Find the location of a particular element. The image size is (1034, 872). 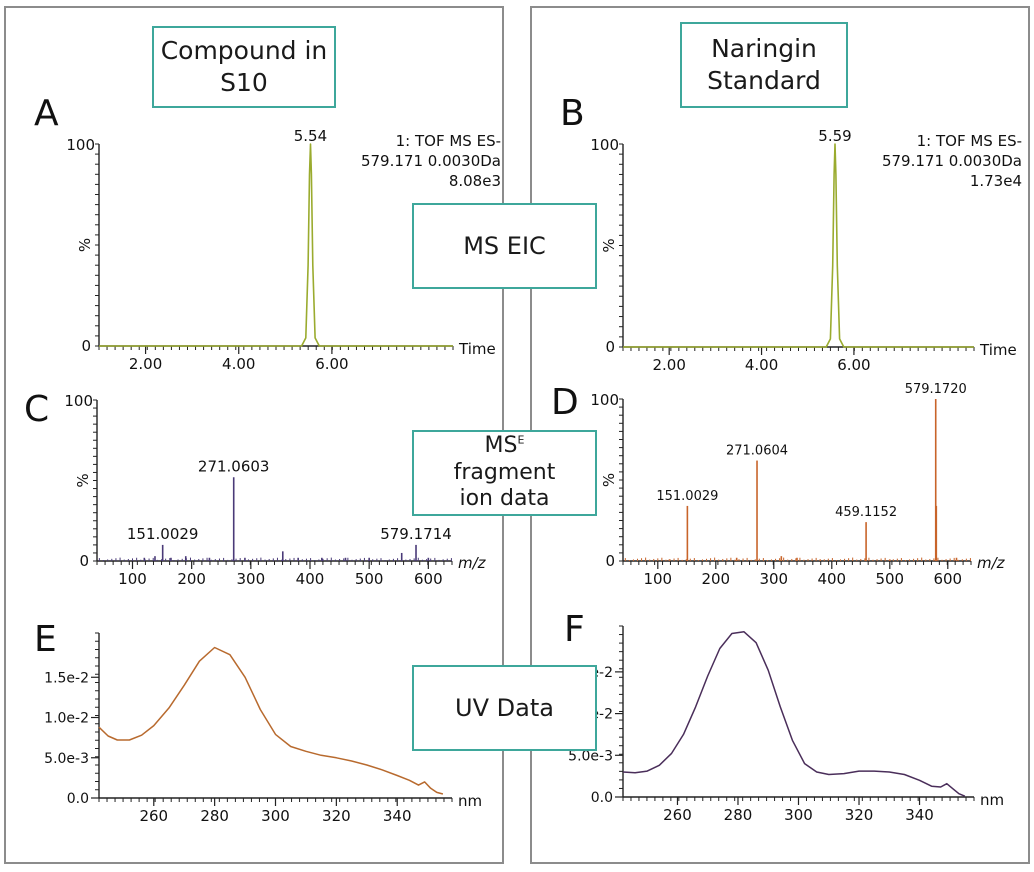

chart-c-x-tick-label: 100 is located at coordinates (132, 579).